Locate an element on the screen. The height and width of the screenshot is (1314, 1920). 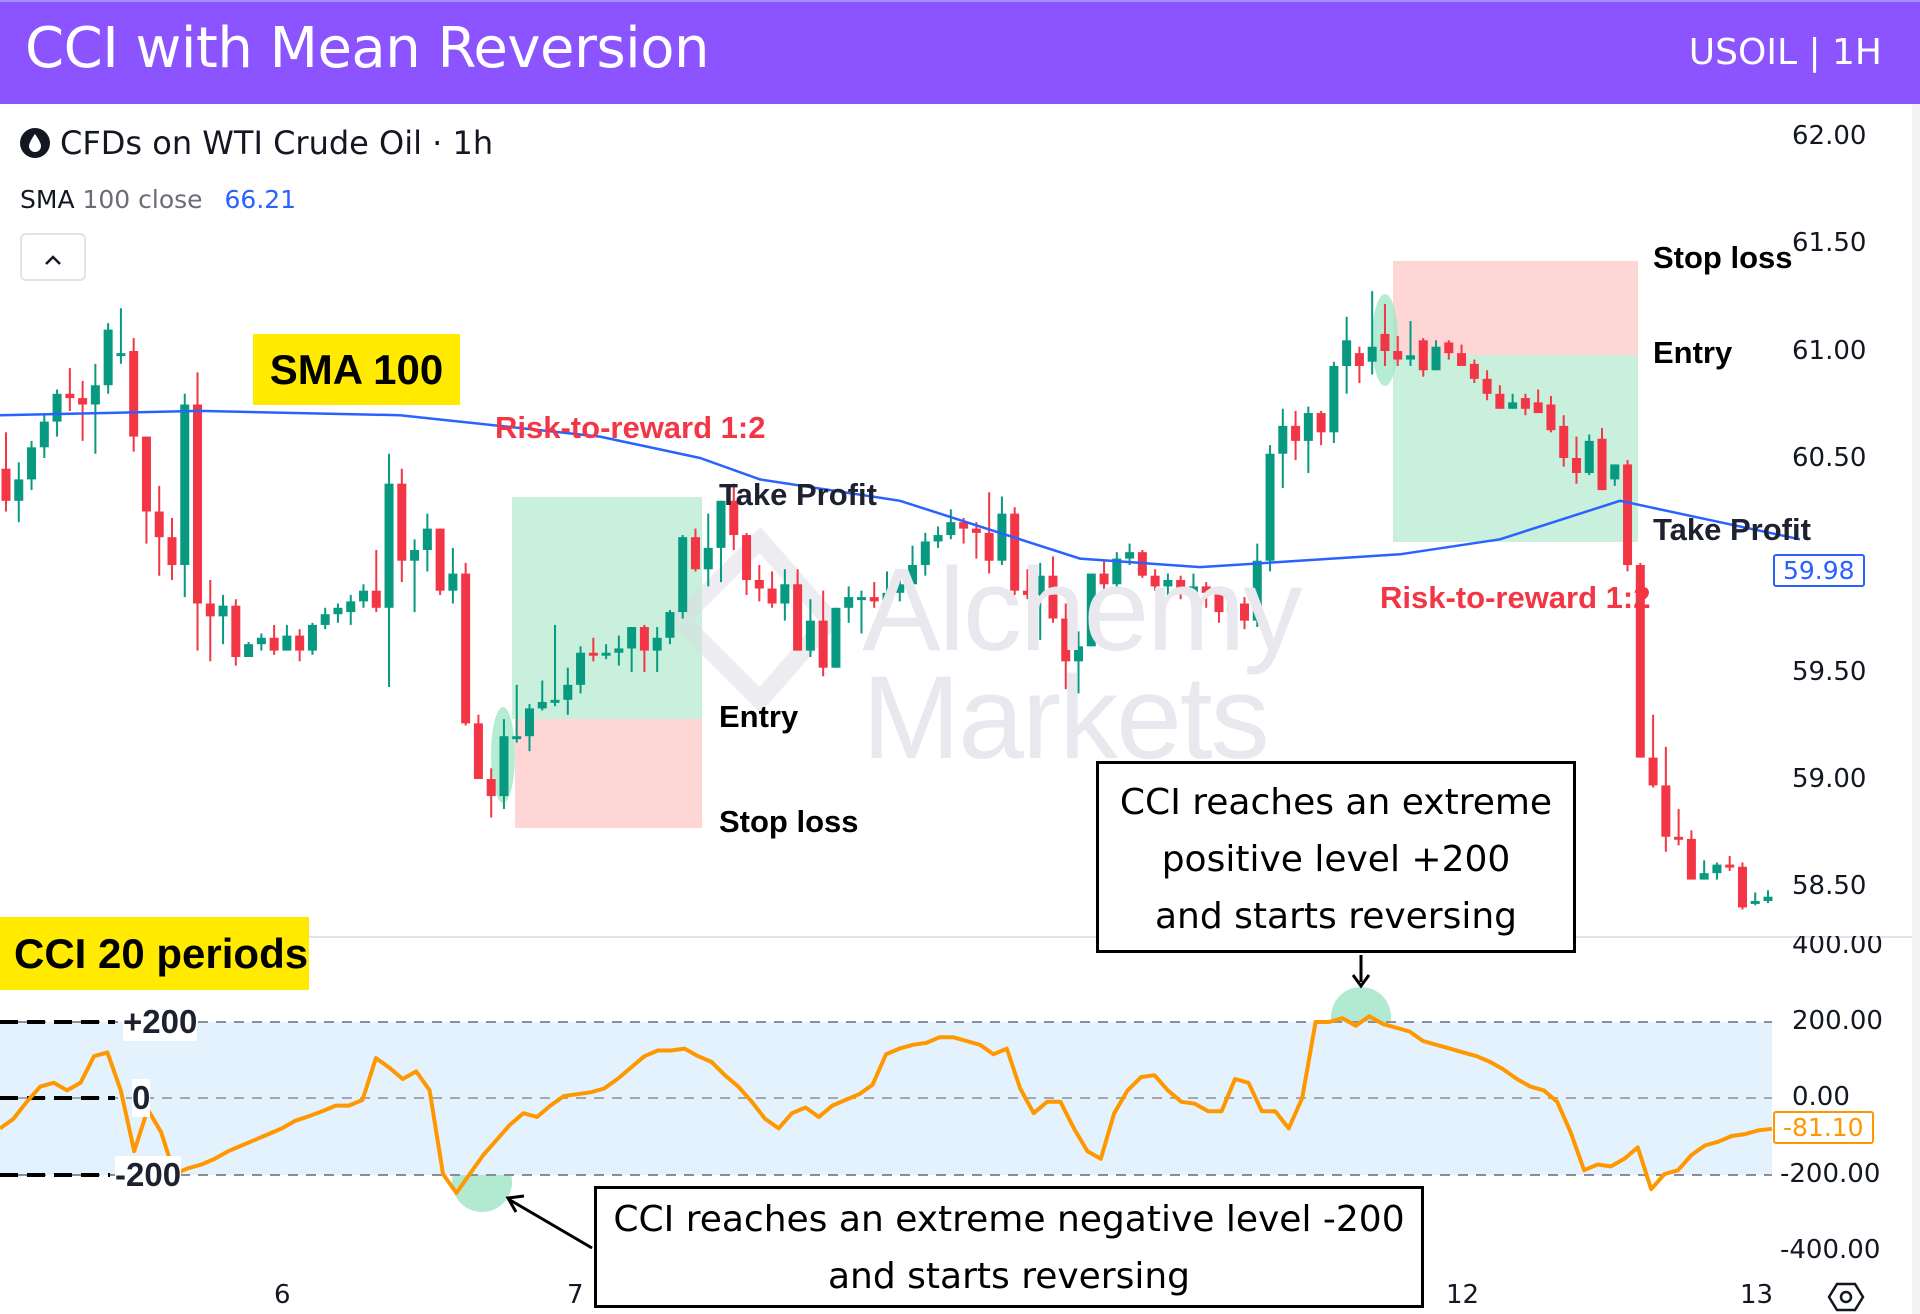
cci-level-zero: 0 is located at coordinates (141, 1098).